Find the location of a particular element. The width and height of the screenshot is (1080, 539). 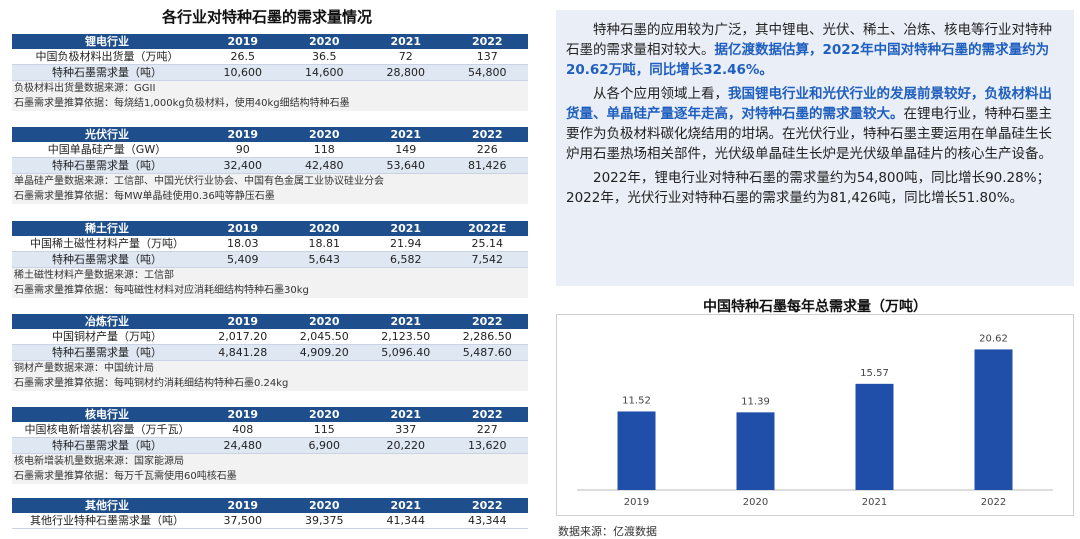

table-cell: 53,640 is located at coordinates (406, 165).